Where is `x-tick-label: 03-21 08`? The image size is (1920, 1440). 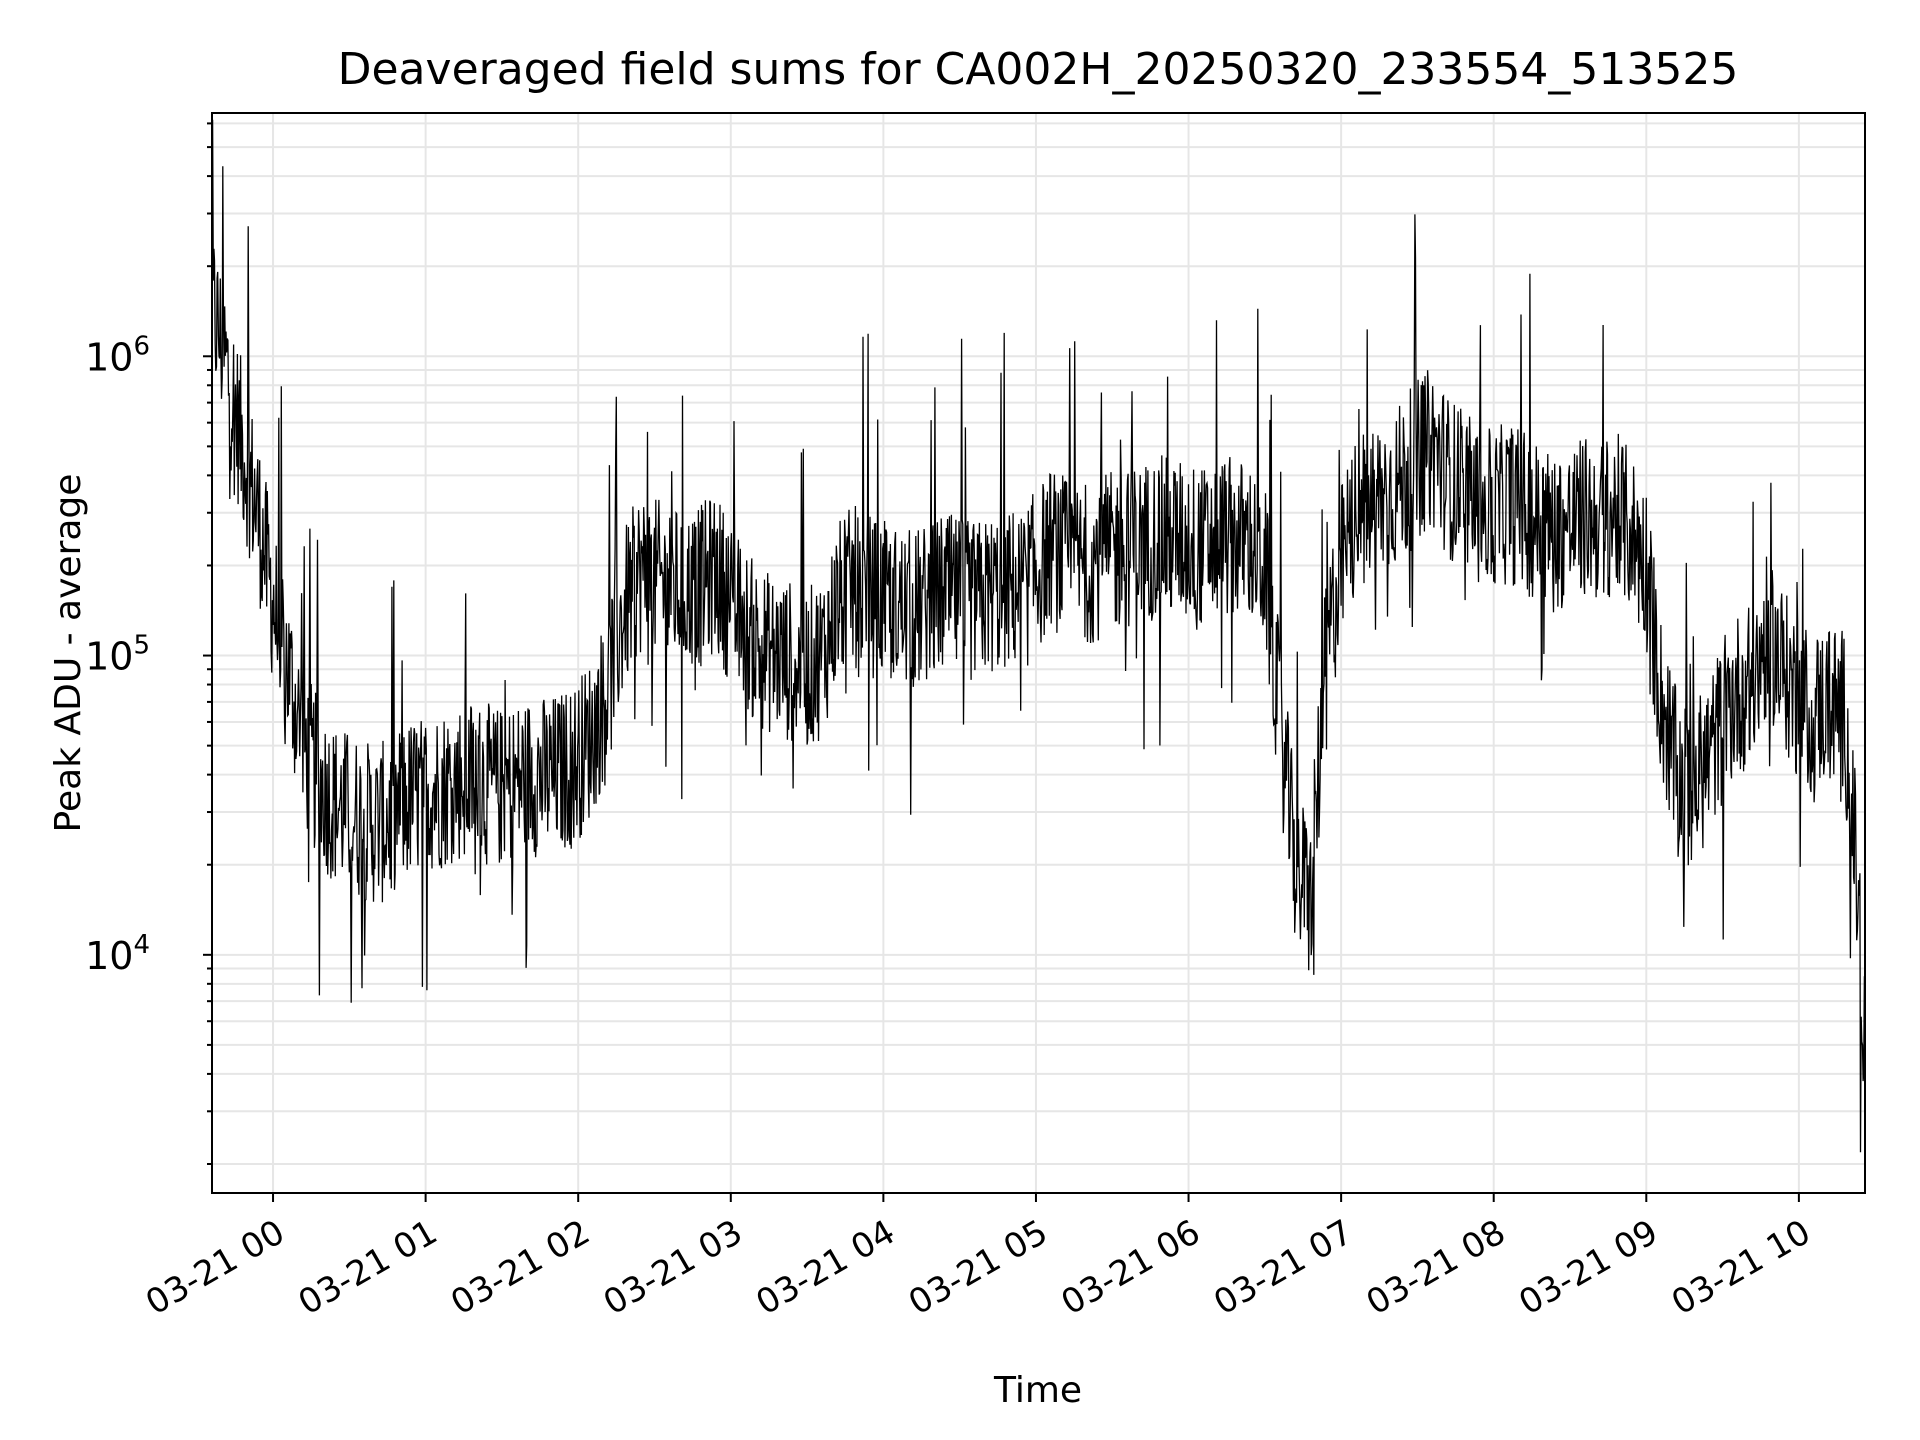
x-tick-label: 03-21 08 is located at coordinates (1436, 1267).